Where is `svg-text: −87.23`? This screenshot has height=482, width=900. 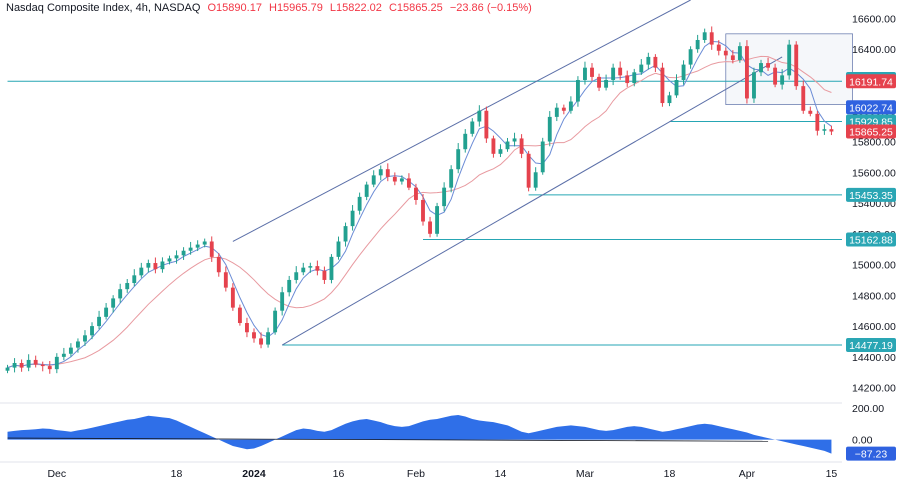
svg-text: −87.23 is located at coordinates (871, 455).